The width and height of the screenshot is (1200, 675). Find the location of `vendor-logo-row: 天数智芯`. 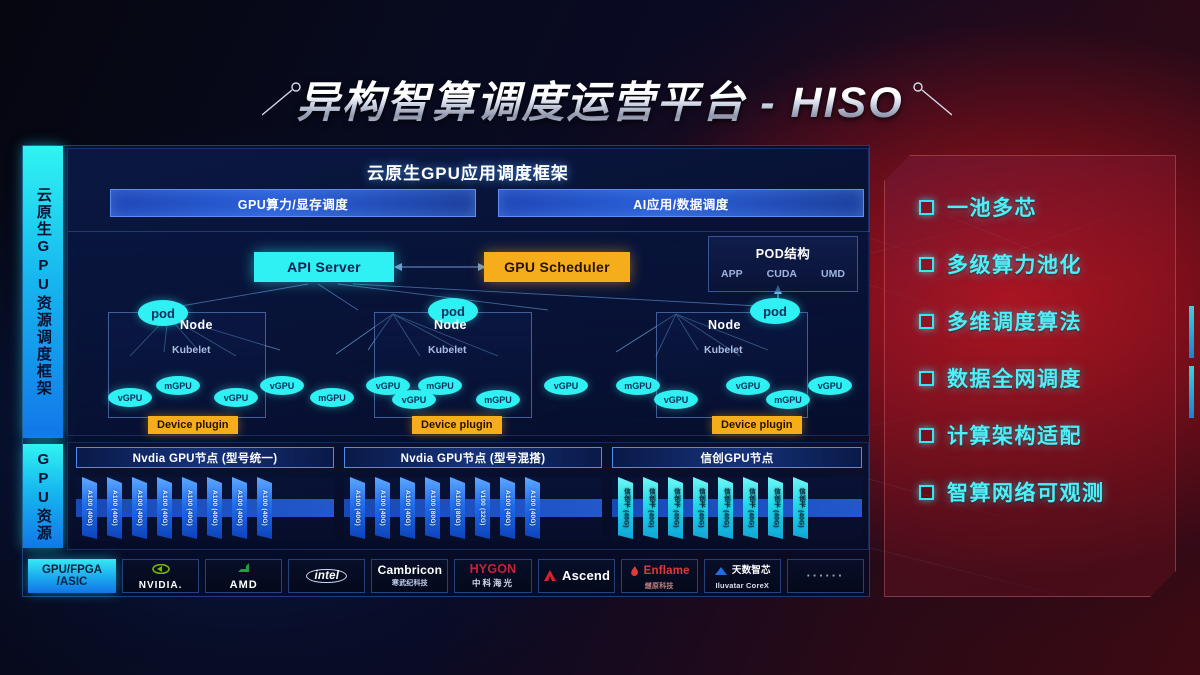

vendor-logo-row: 天数智芯 is located at coordinates (742, 571).